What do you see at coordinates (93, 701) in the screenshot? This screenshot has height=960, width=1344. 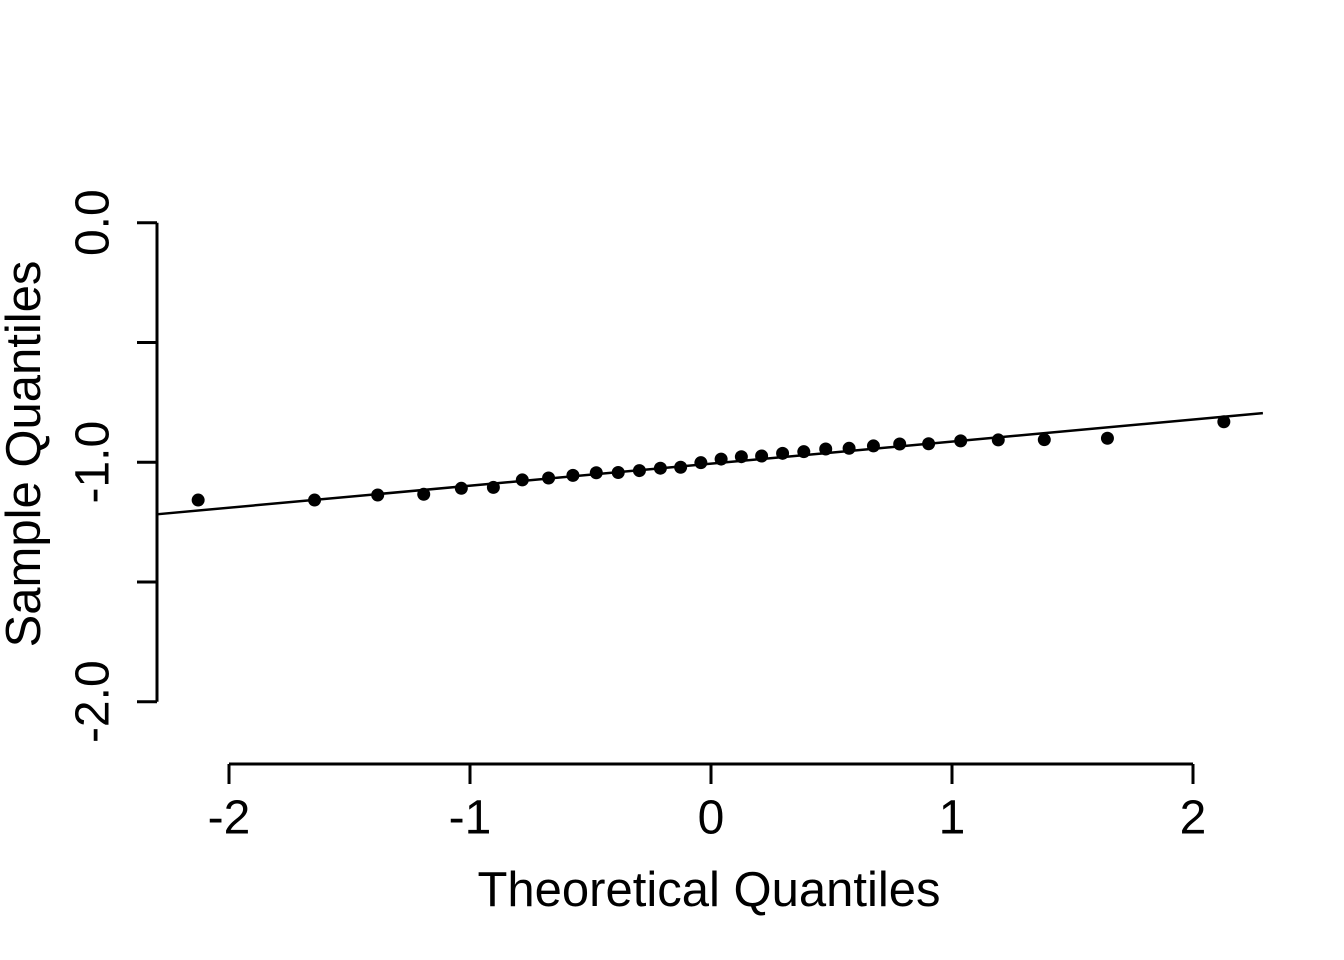 I see `y-tick-label: -2.0` at bounding box center [93, 701].